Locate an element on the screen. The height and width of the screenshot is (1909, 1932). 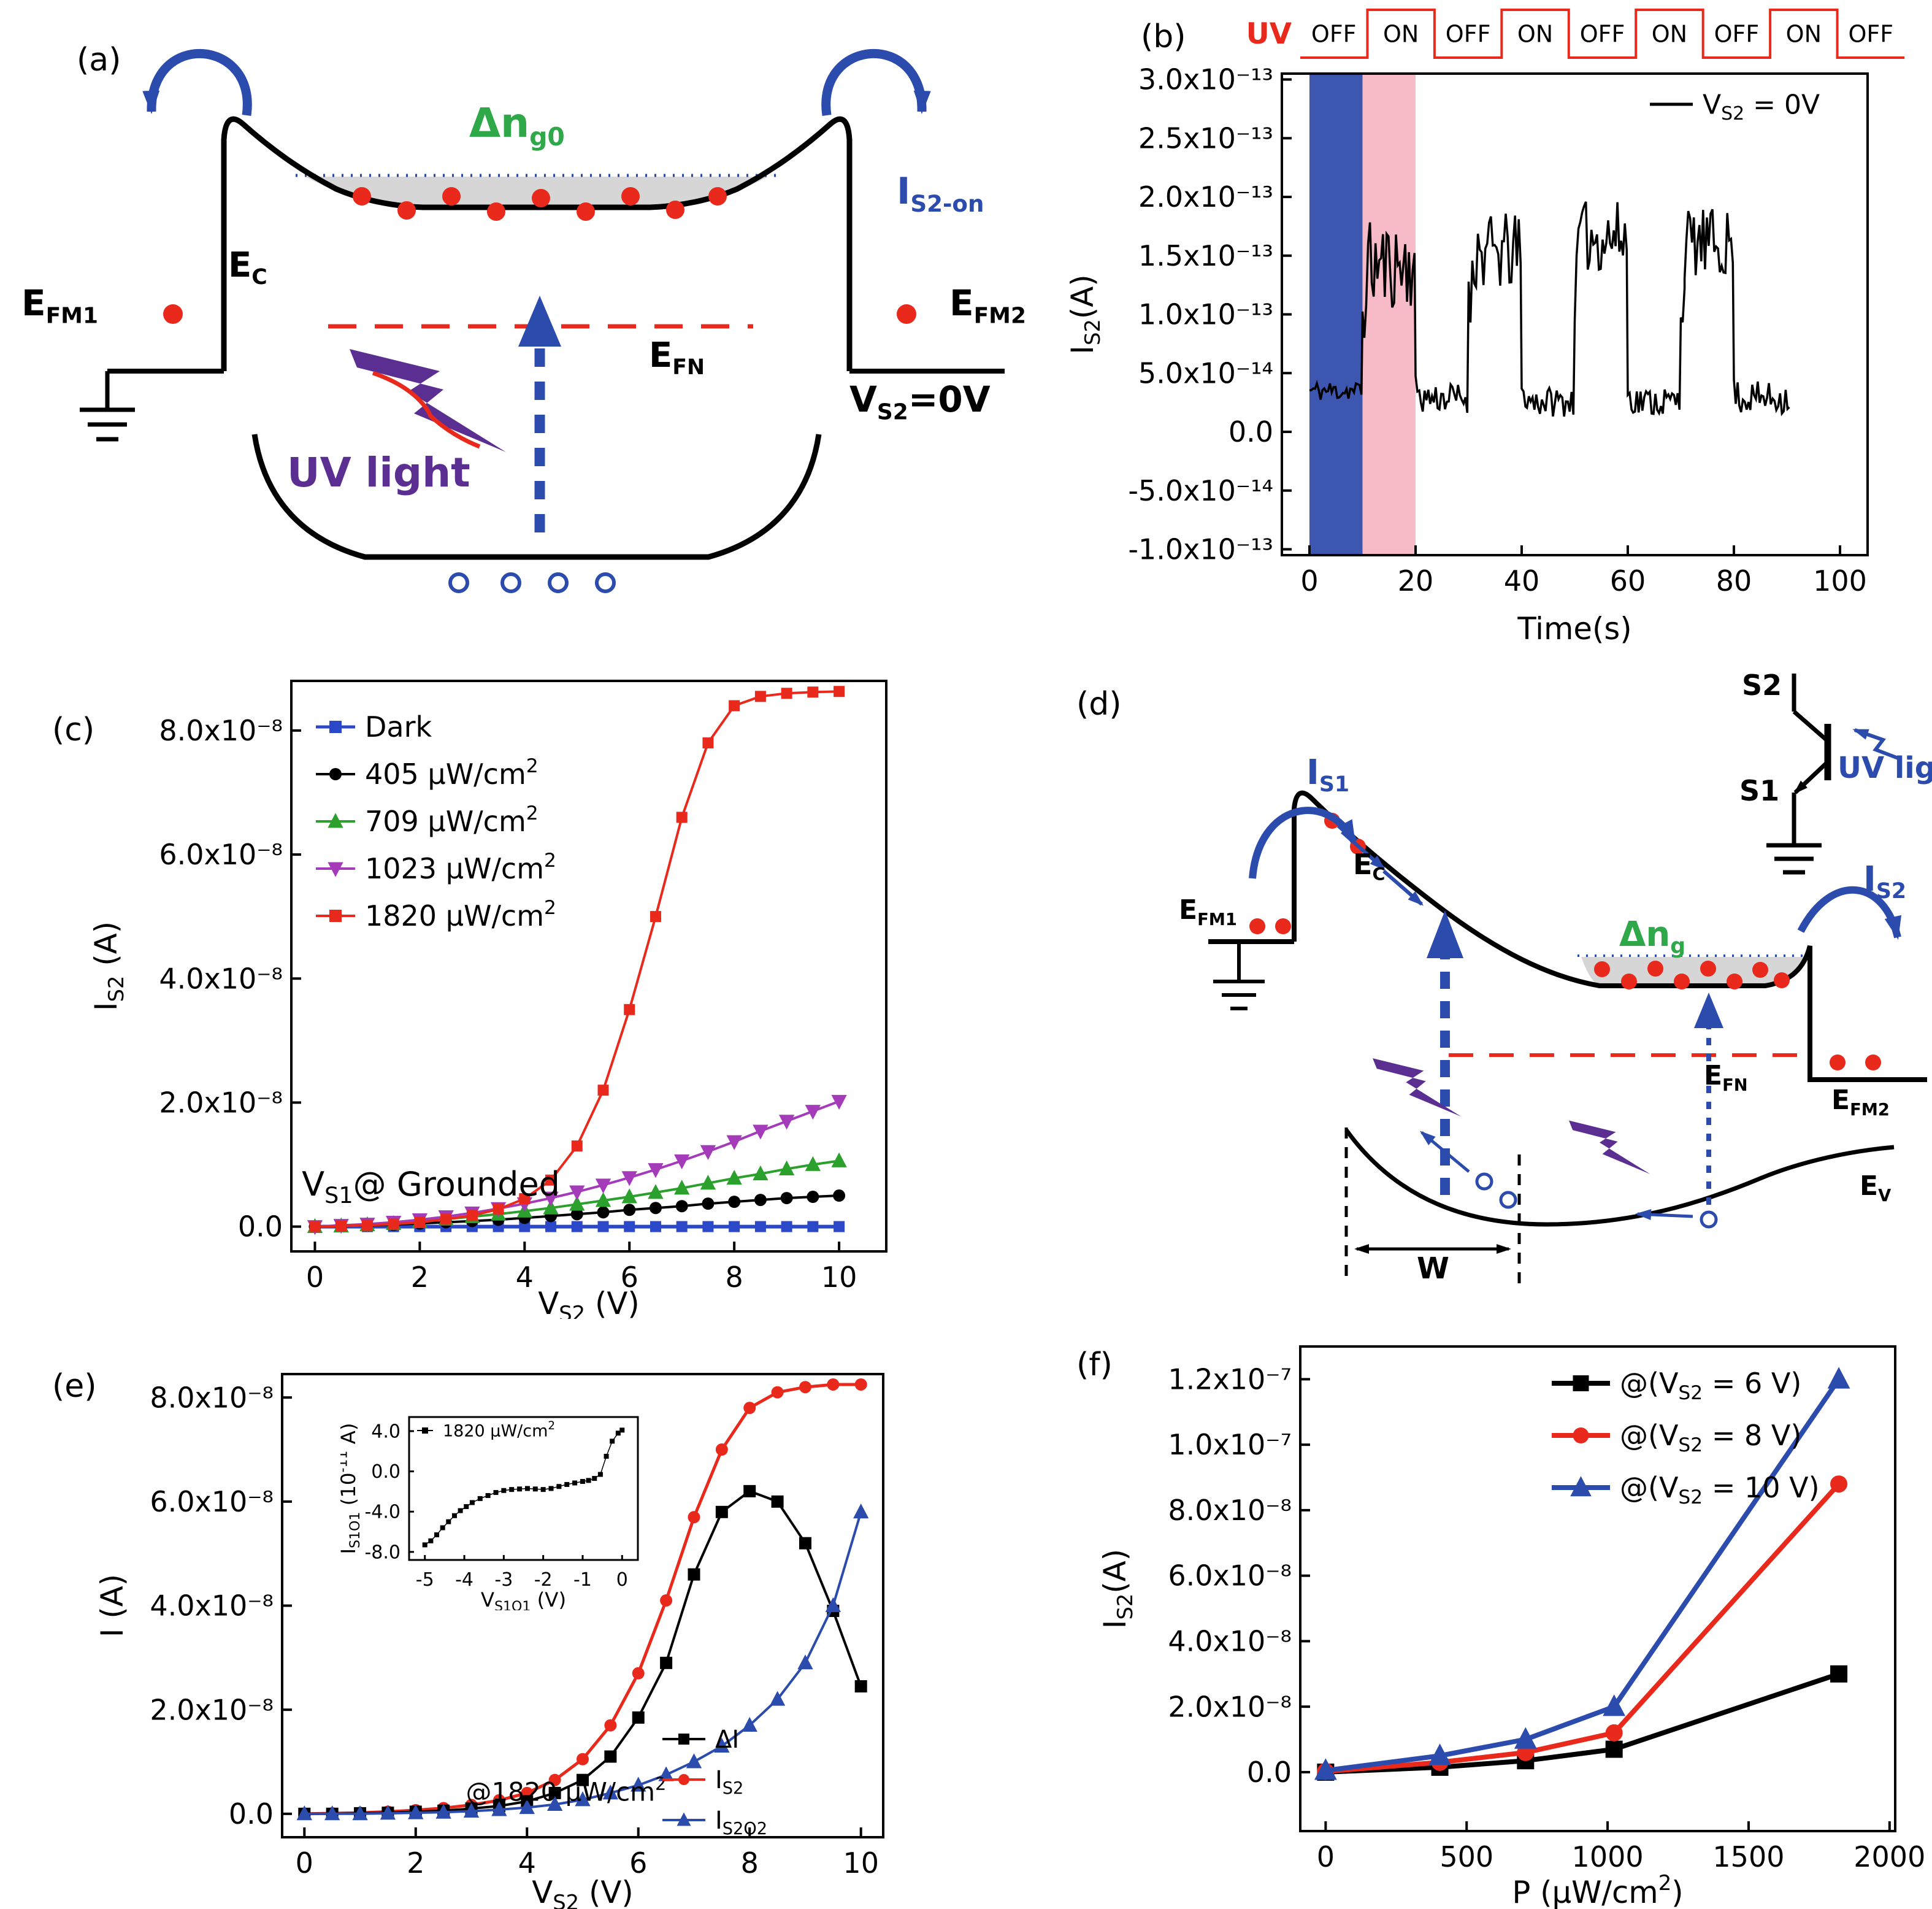
svg-text: 1.5x10⁻¹³ is located at coordinates (1205, 255).